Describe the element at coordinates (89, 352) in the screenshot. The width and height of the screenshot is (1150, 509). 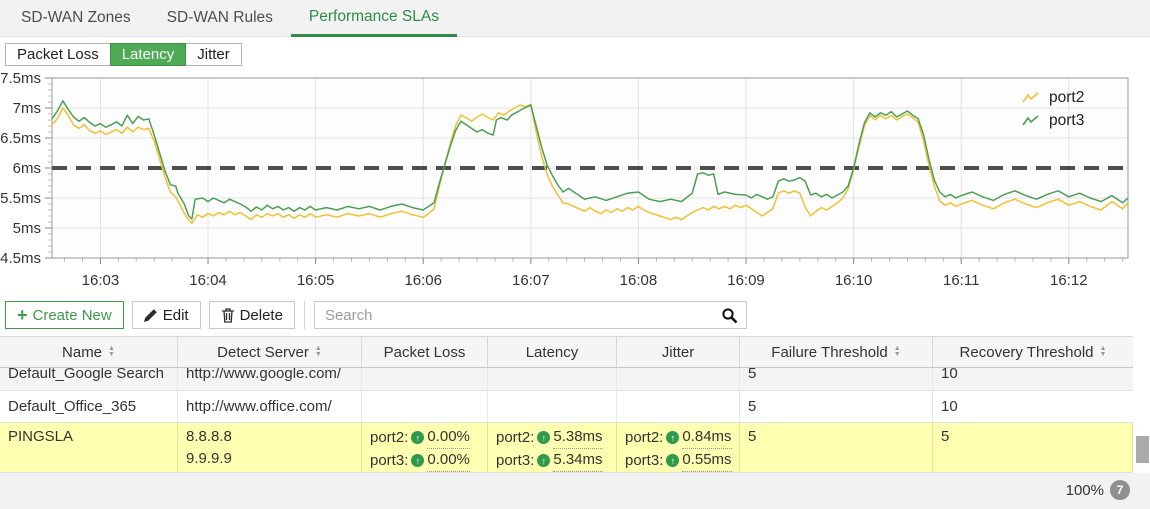
I see `column-header-name: Name ▲ ▼` at that location.